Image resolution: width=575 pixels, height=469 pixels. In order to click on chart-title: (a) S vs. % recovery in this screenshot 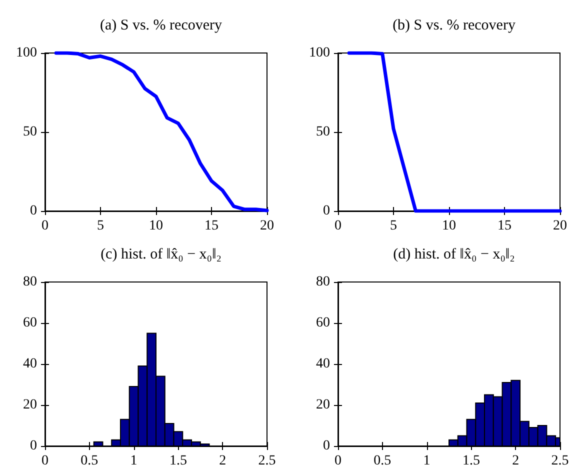, I will do `click(161, 26)`.